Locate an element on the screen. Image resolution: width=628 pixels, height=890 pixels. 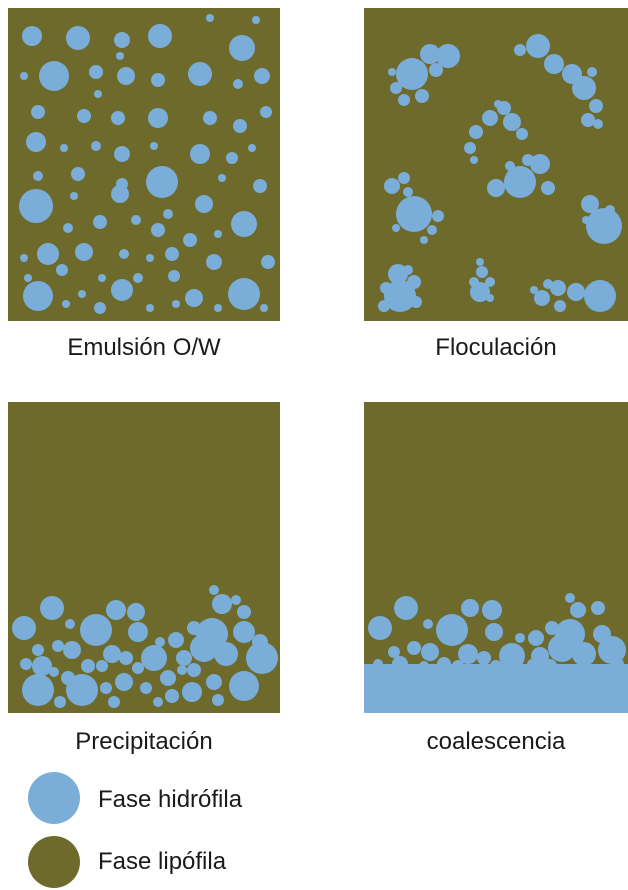
caption-emulsion: Emulsión O/W is located at coordinates (144, 347).